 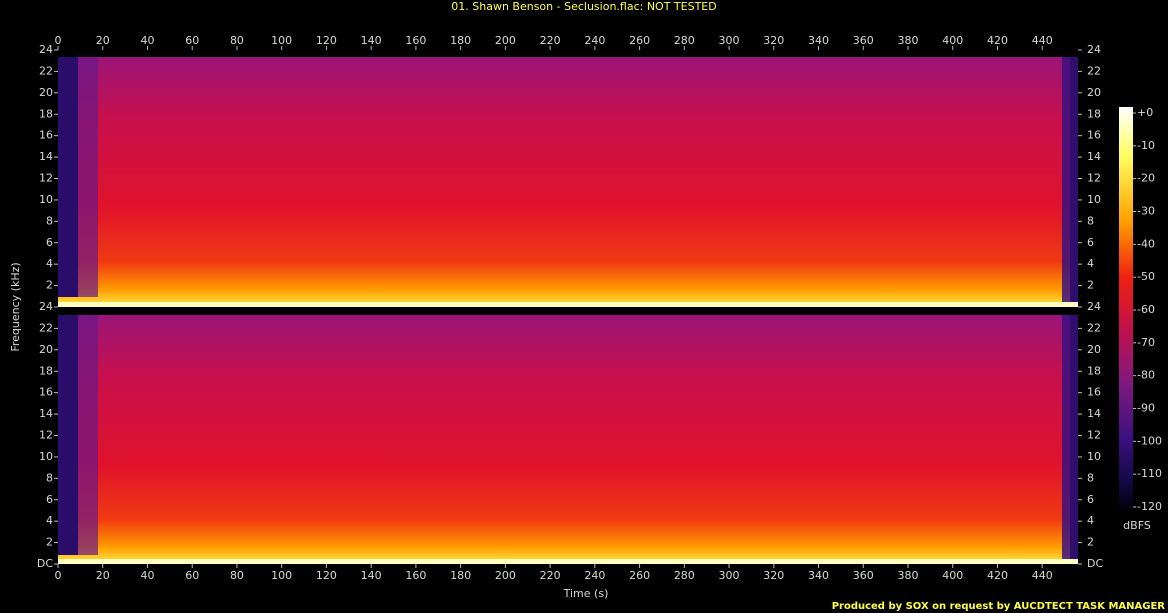 What do you see at coordinates (1126, 310) in the screenshot?
I see `colorbar` at bounding box center [1126, 310].